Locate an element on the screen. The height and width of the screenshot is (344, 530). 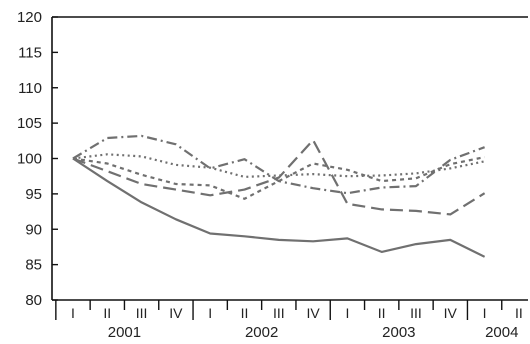
y-tick-label: 115 is located at coordinates (30, 52).